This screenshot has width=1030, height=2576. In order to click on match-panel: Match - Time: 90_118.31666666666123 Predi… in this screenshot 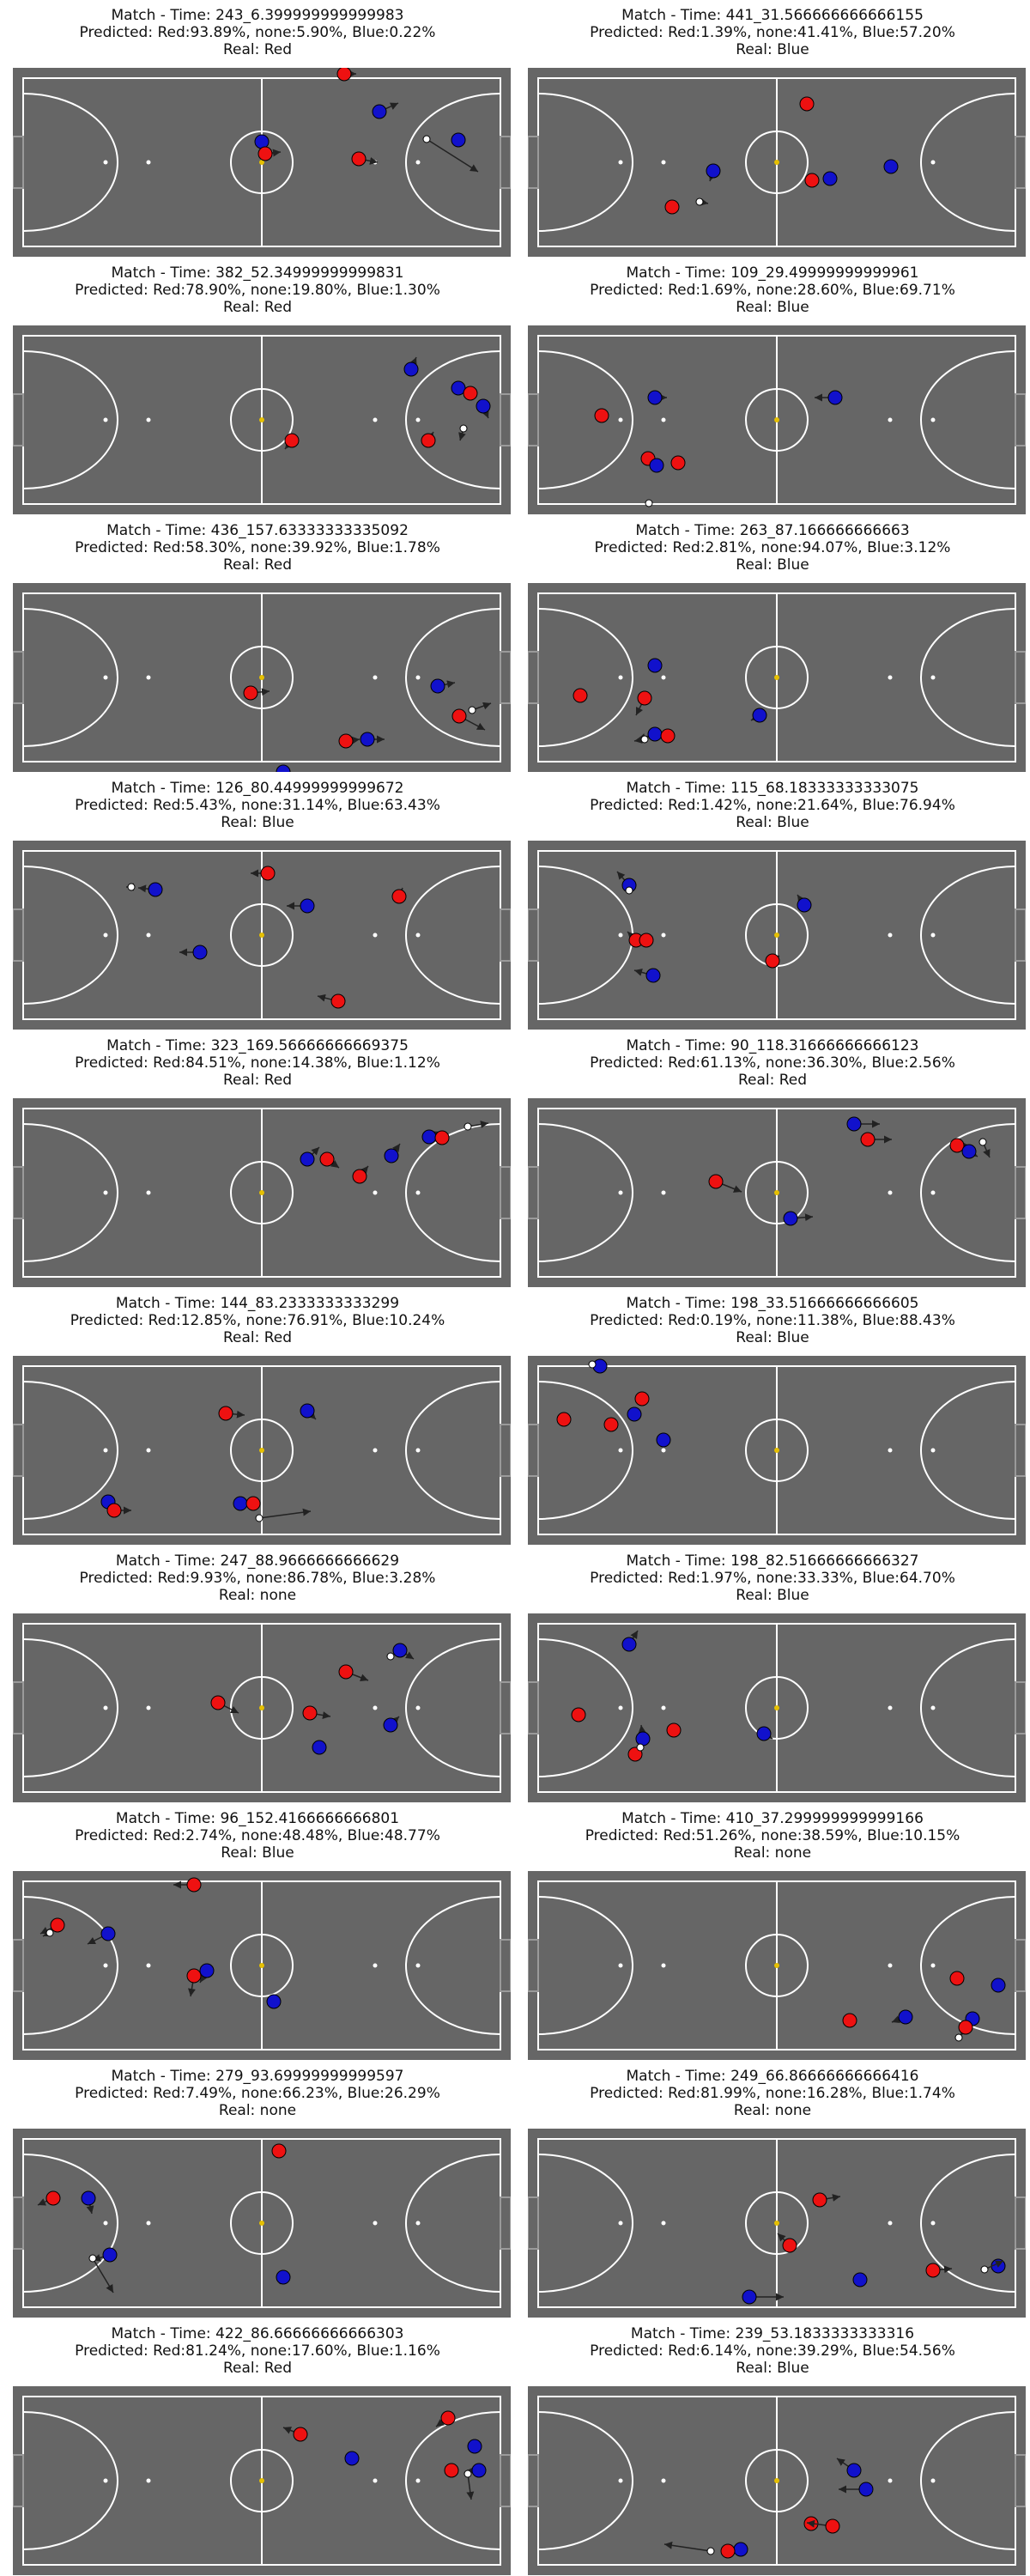, I will do `click(772, 1159)`.